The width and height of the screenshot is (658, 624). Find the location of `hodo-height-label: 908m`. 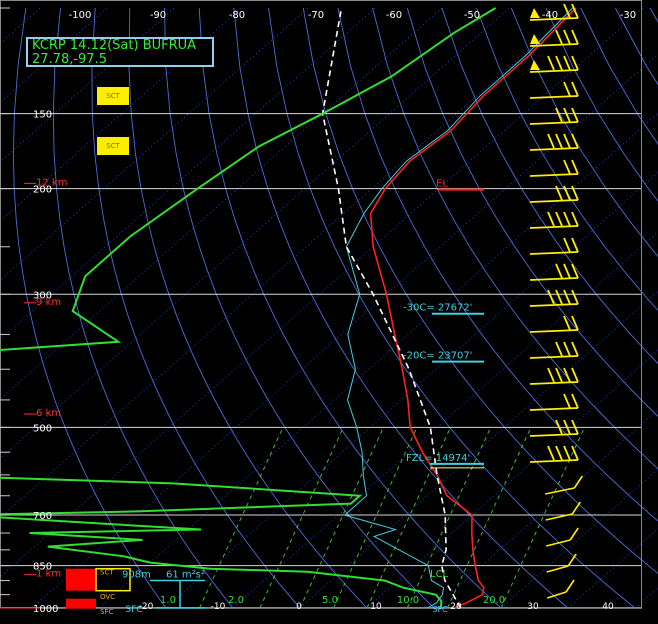

hodo-height-label: 908m is located at coordinates (136, 575).